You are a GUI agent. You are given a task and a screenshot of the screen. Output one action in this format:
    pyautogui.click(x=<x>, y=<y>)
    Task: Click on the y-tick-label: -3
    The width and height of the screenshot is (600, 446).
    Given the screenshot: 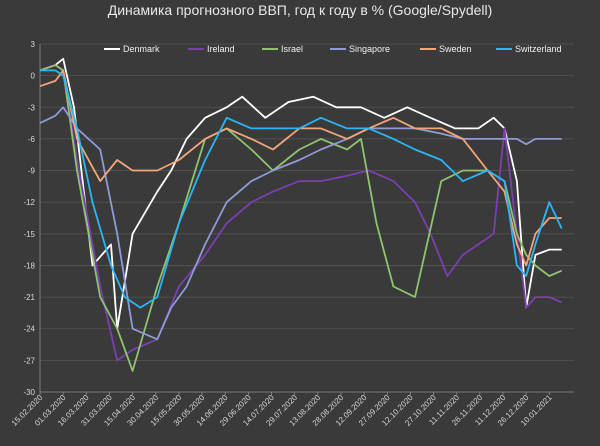 What is the action you would take?
    pyautogui.click(x=32, y=107)
    